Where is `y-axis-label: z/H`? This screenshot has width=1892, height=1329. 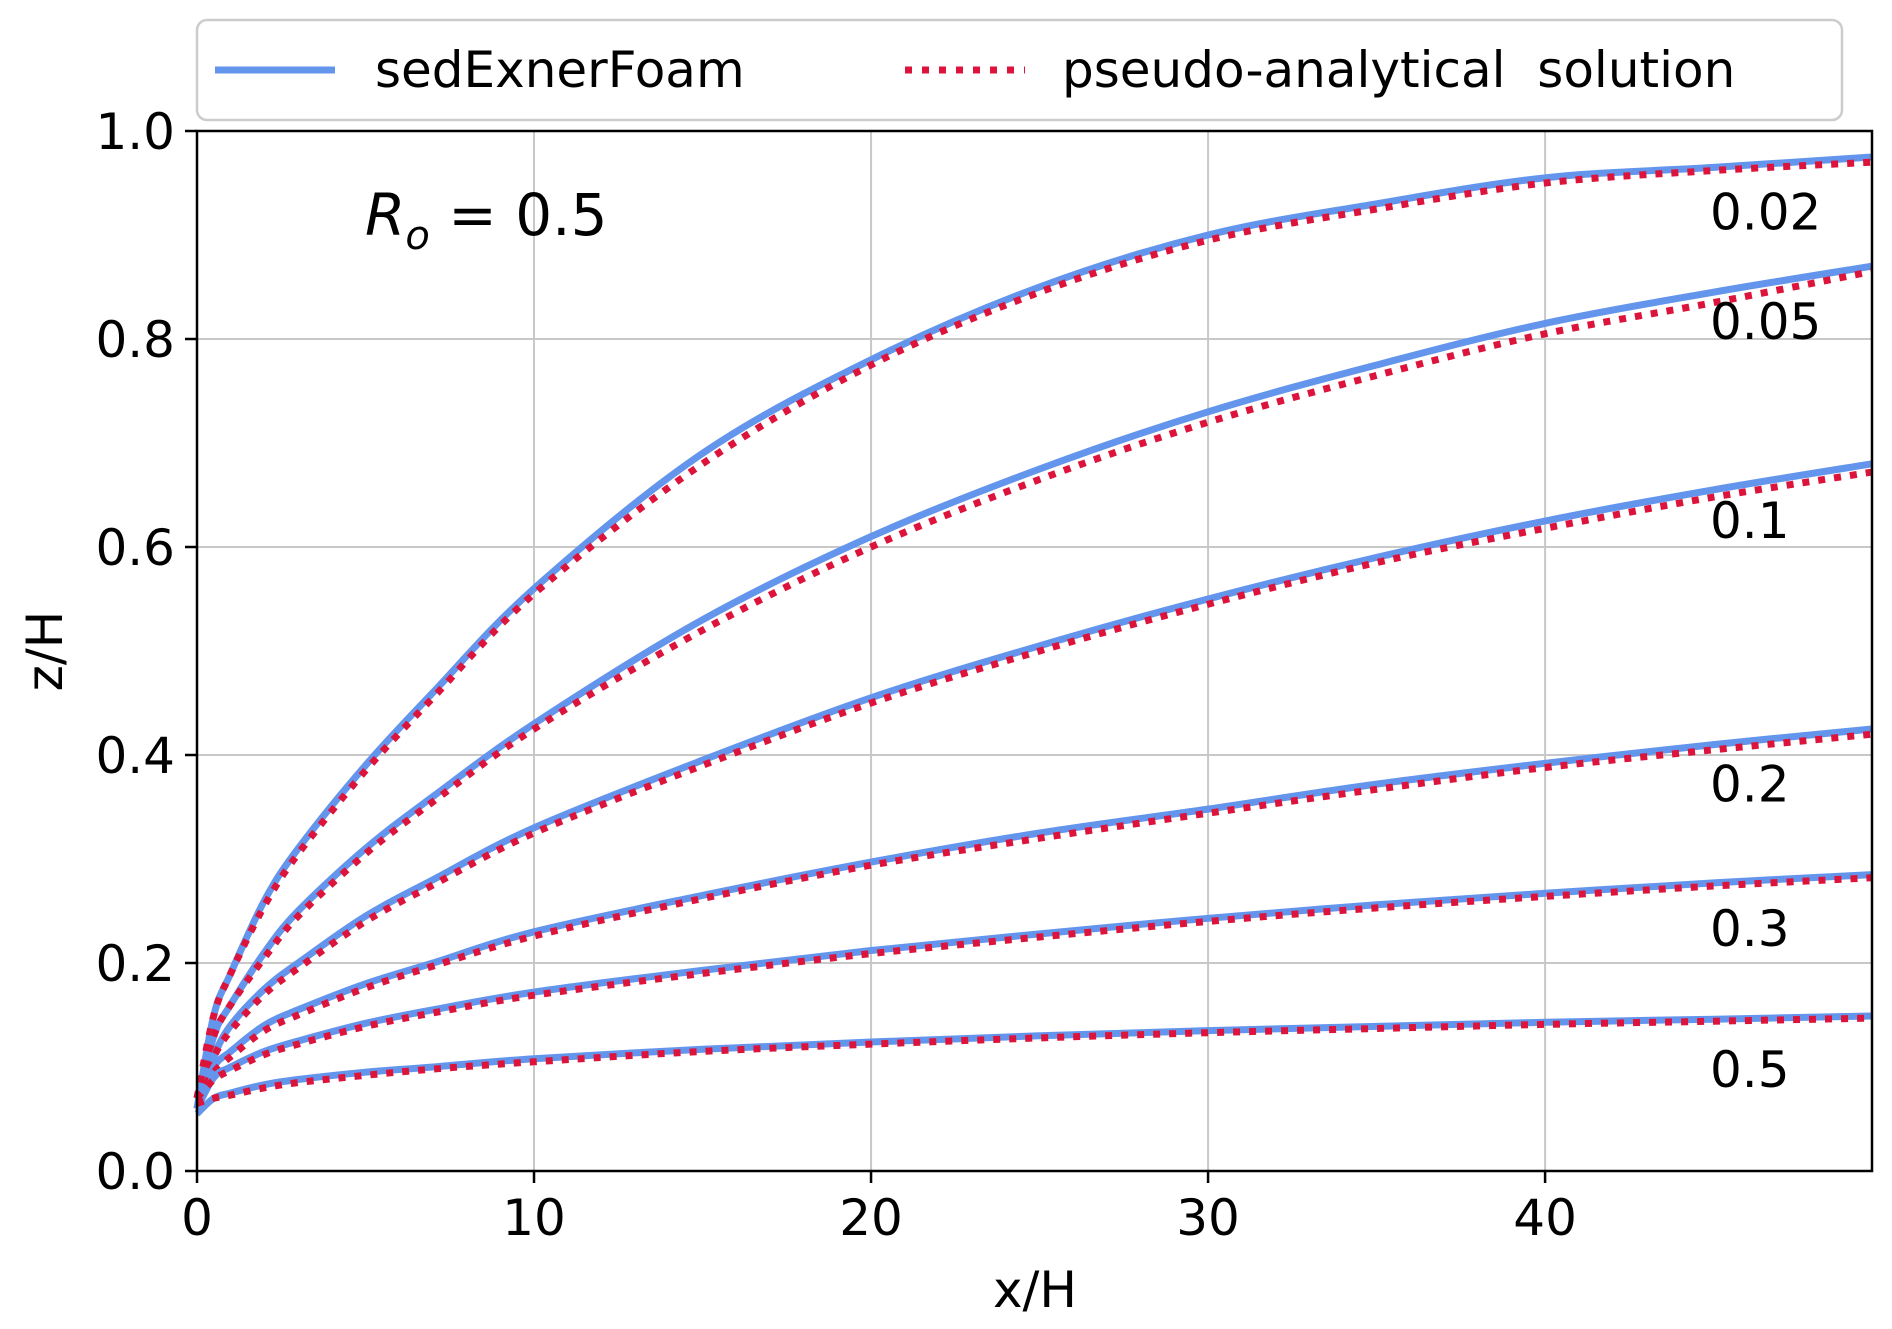
y-axis-label: z/H is located at coordinates (45, 651).